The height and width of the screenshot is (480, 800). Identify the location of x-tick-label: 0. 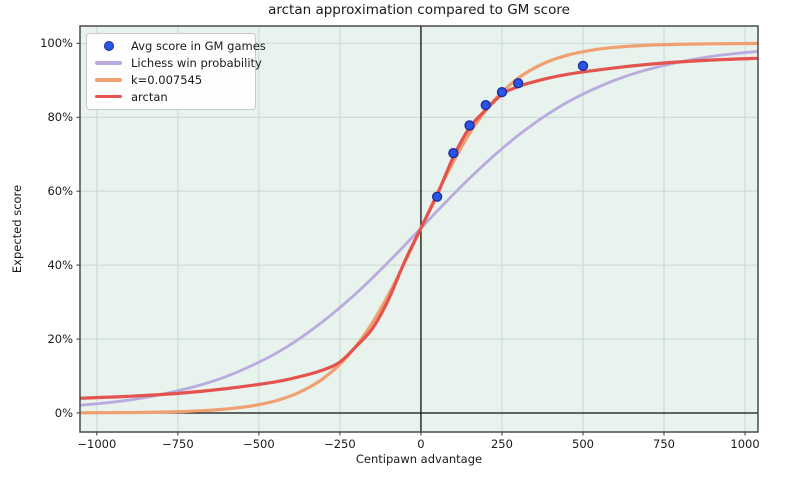
(421, 444).